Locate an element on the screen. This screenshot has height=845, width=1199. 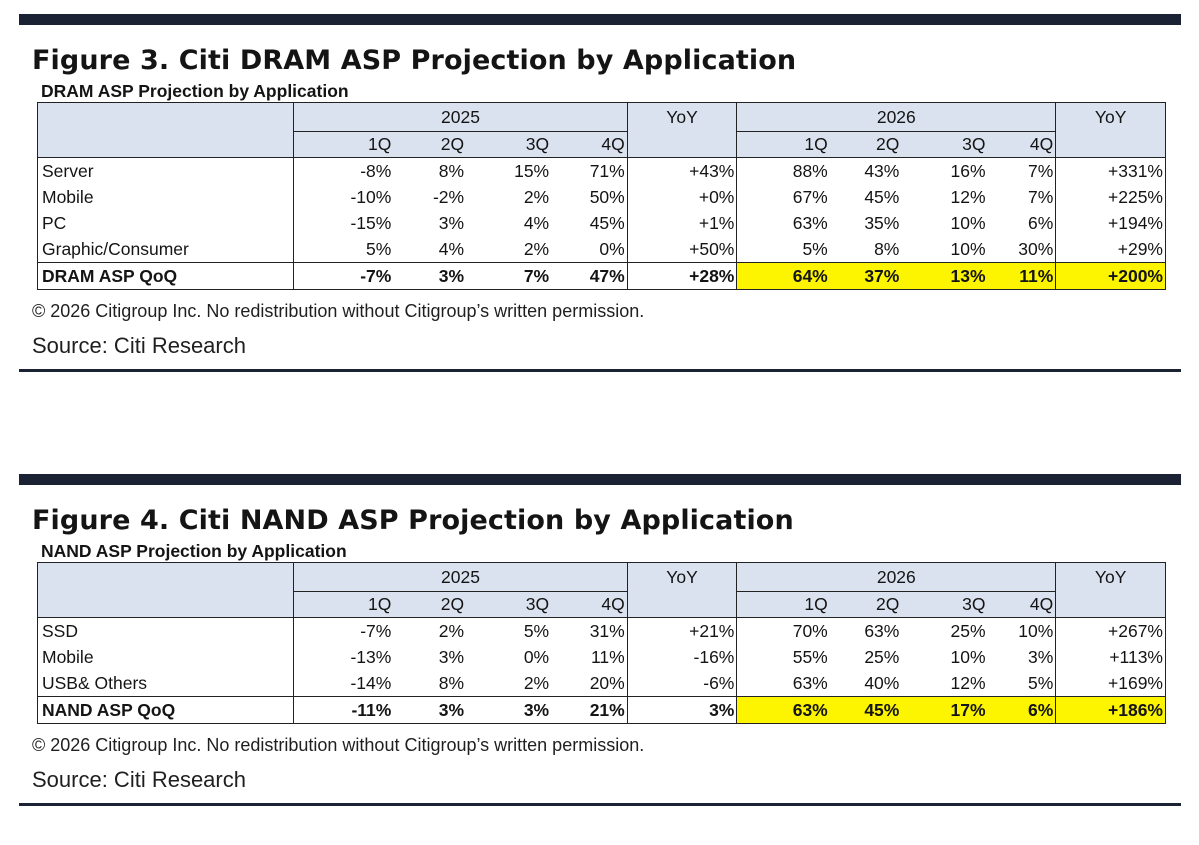
highlighted-value: 63% is located at coordinates (783, 710).